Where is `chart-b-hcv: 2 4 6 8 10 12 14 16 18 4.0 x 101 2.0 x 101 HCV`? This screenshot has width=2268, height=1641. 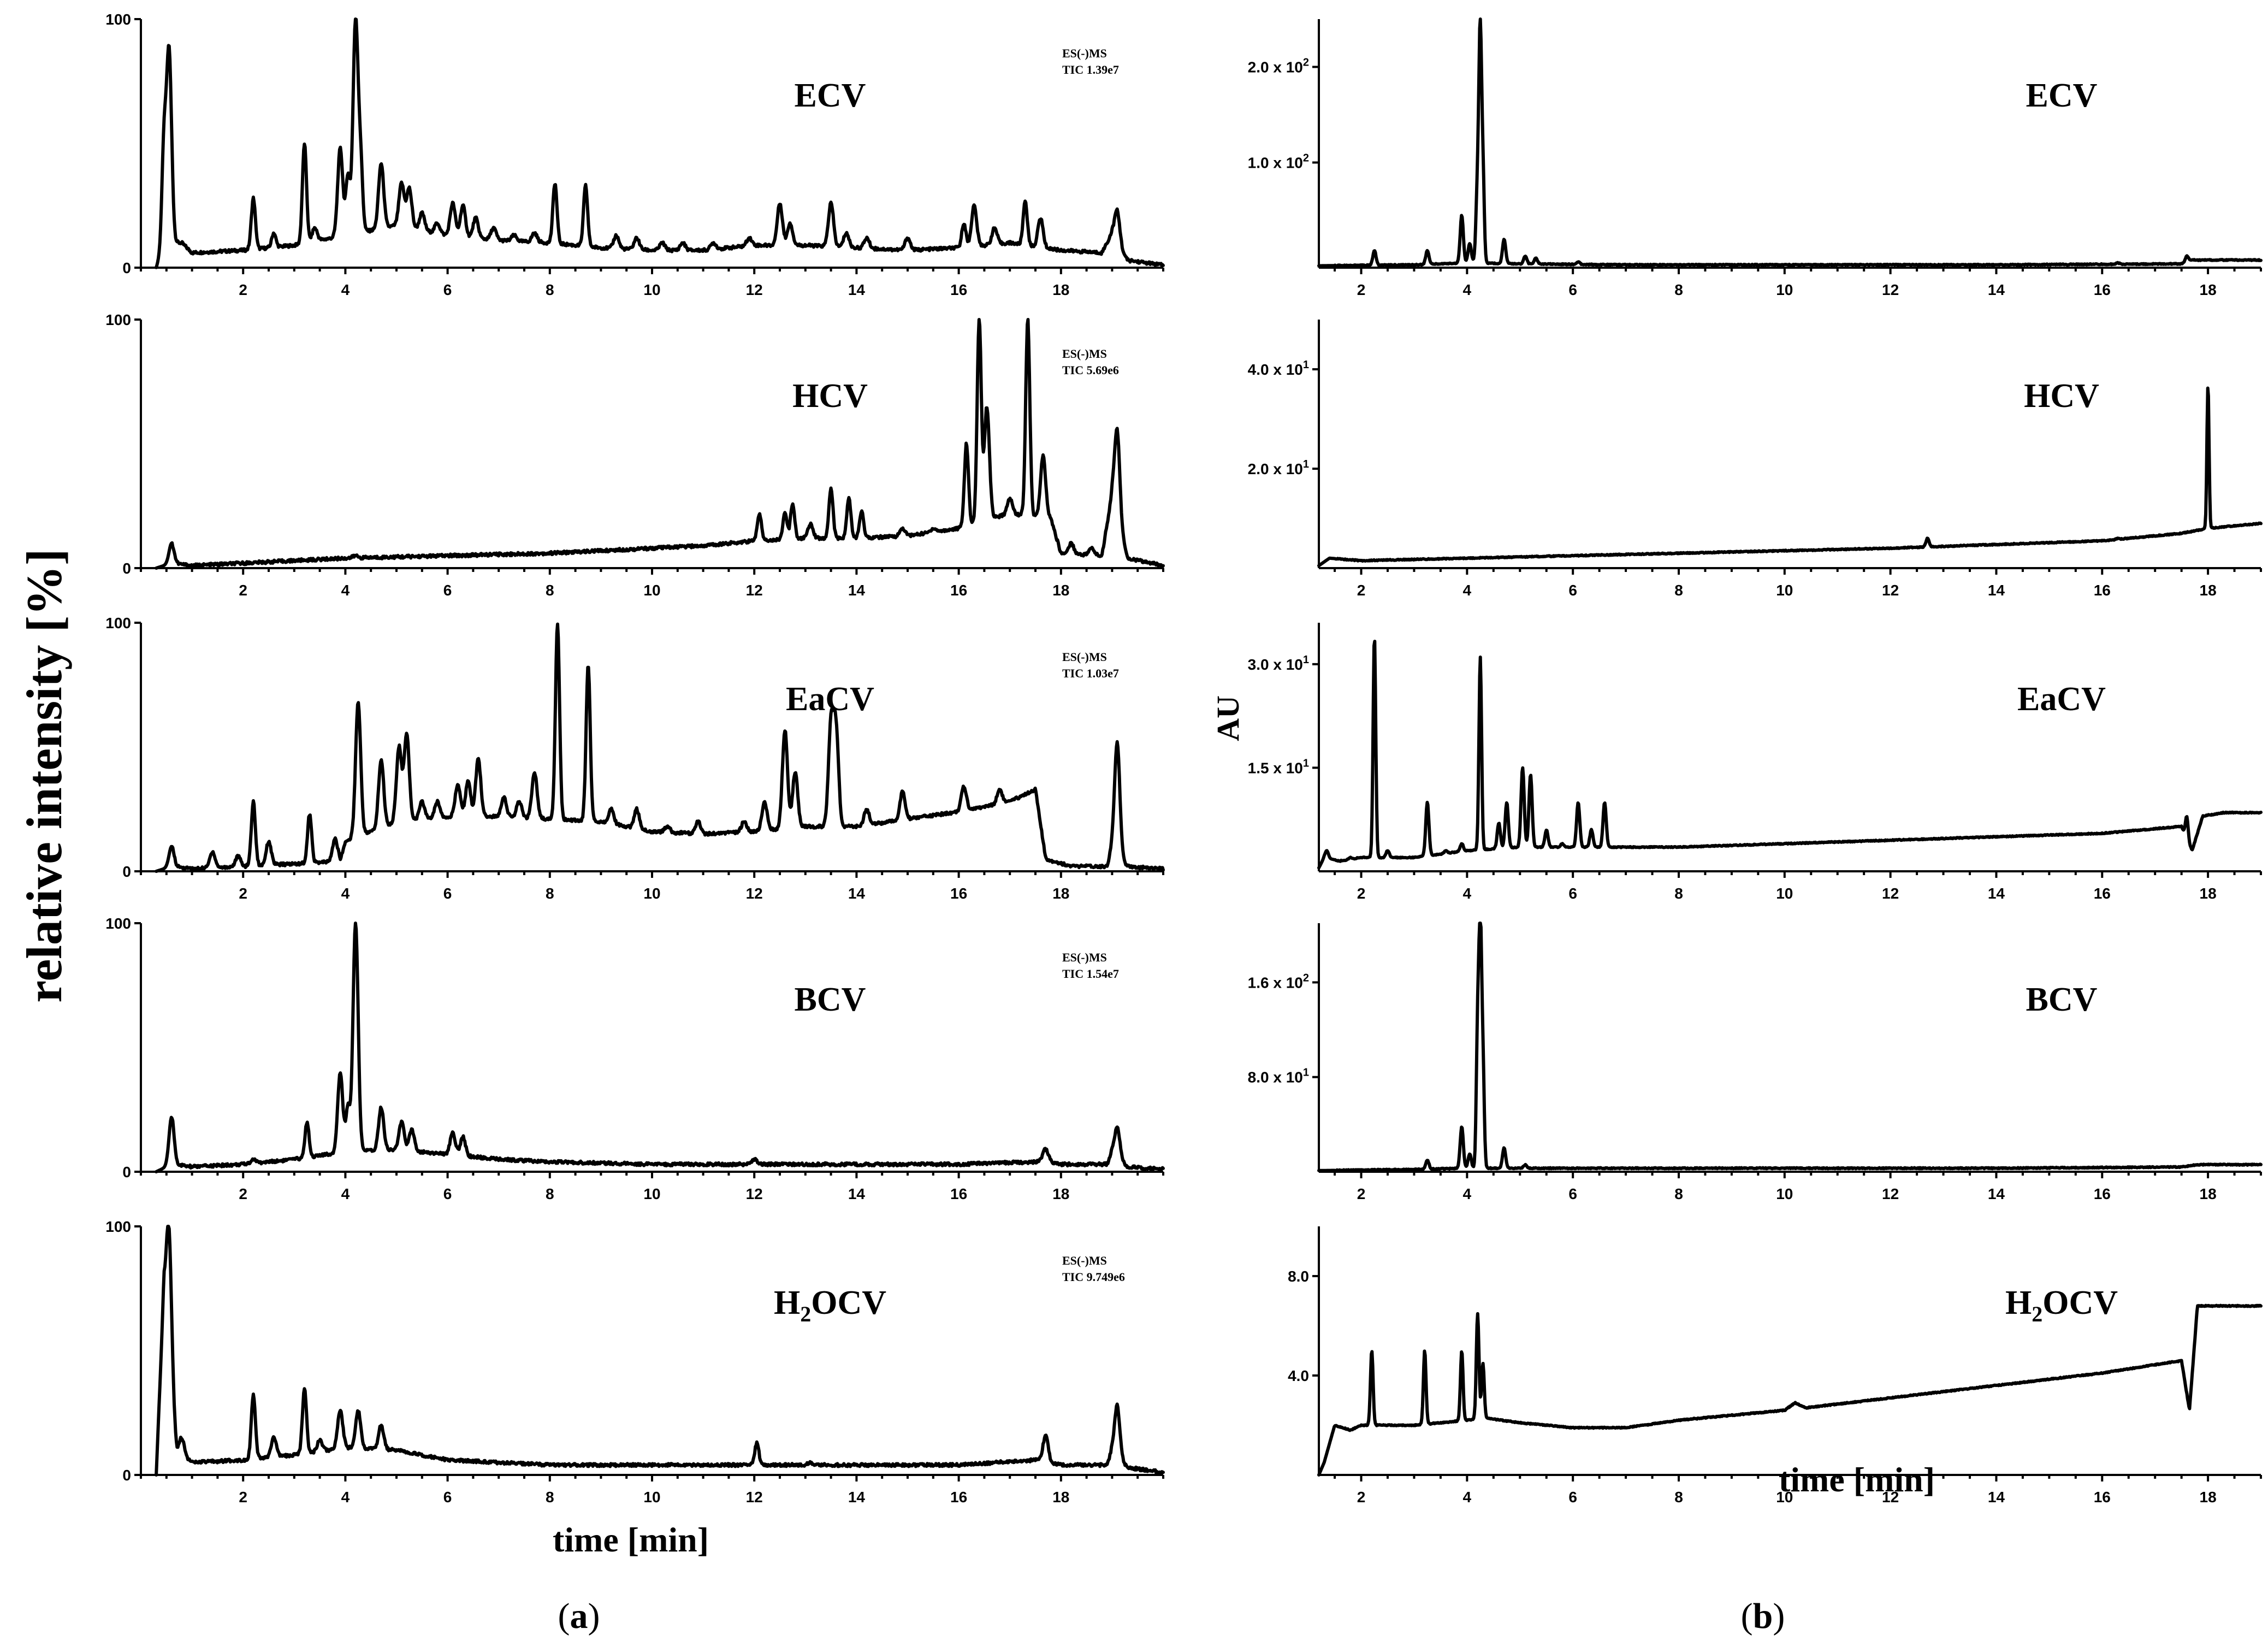
chart-b-hcv: 2 4 6 8 10 12 14 16 18 4.0 x 101 2.0 x 101 HCV is located at coordinates (1756, 459).